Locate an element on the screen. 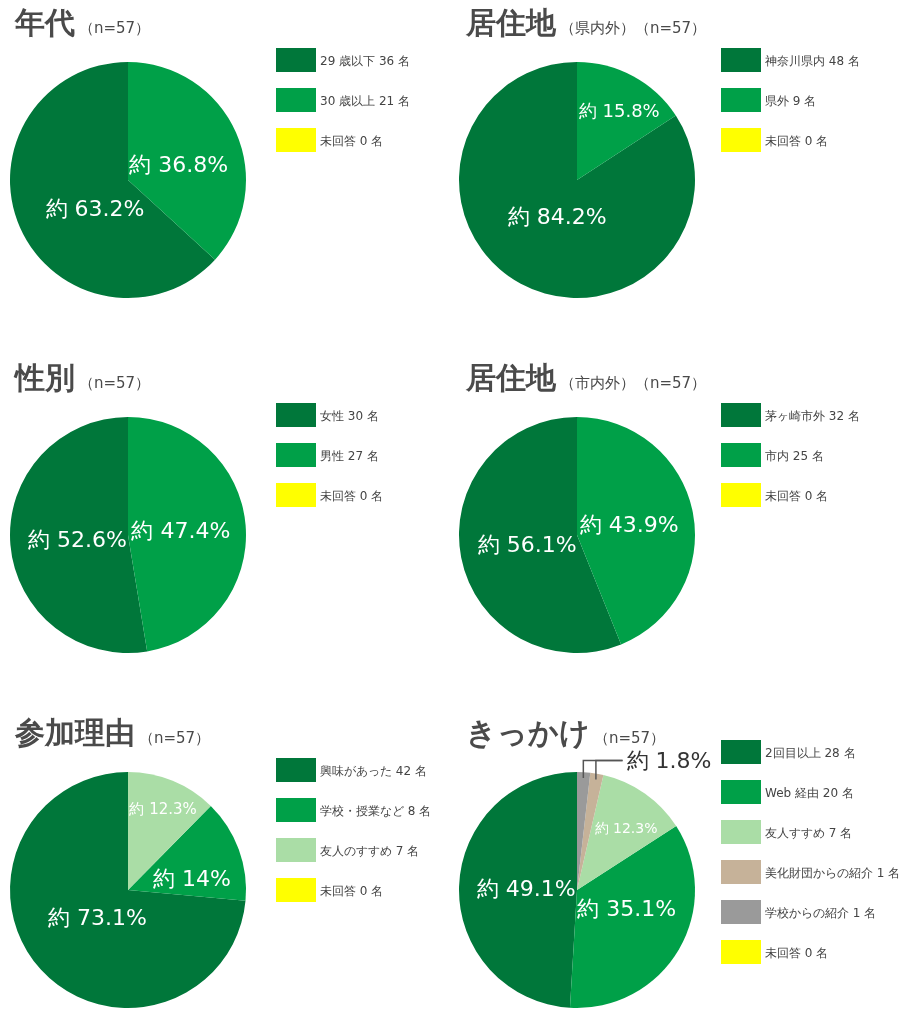  legend-label: 友人のすすめ 7 名 is located at coordinates (370, 851).